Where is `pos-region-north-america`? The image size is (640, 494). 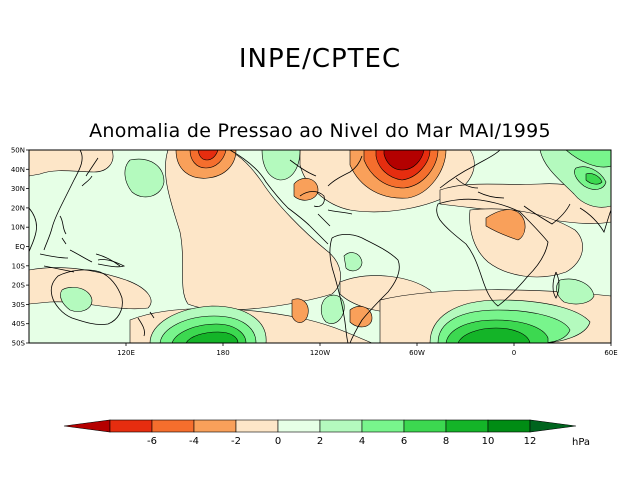
pos-region-north-america is located at coordinates (281, 165).